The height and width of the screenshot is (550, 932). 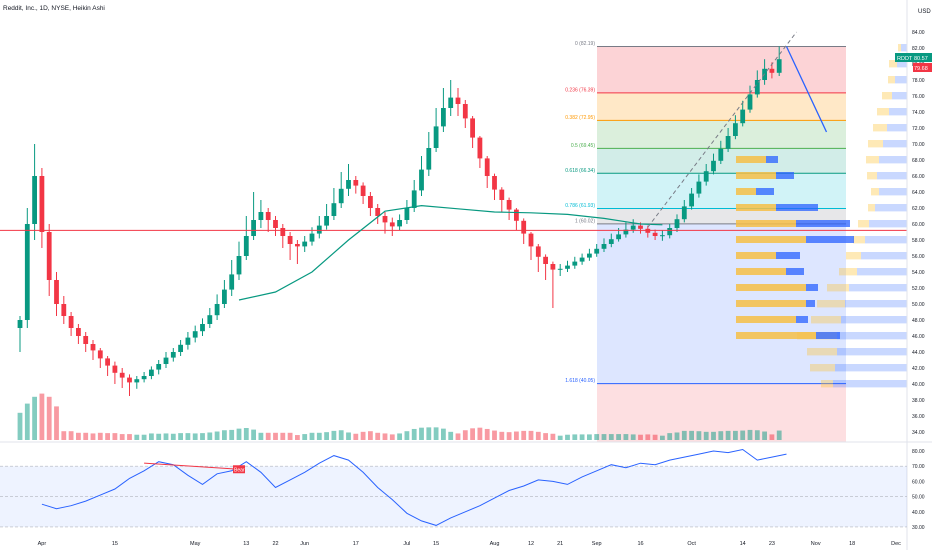 What do you see at coordinates (453, 488) in the screenshot?
I see `rsi-pane: Bear` at bounding box center [453, 488].